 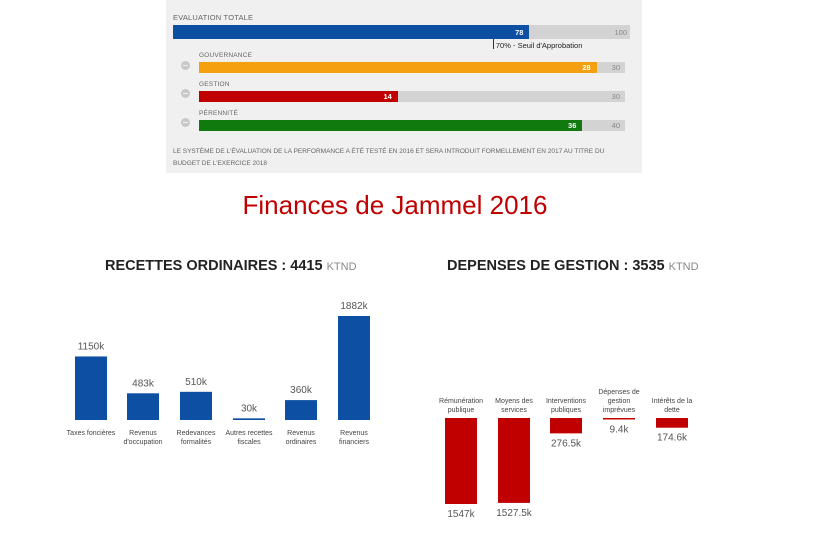 What do you see at coordinates (341, 267) in the screenshot?
I see `recettes-unit: KTND` at bounding box center [341, 267].